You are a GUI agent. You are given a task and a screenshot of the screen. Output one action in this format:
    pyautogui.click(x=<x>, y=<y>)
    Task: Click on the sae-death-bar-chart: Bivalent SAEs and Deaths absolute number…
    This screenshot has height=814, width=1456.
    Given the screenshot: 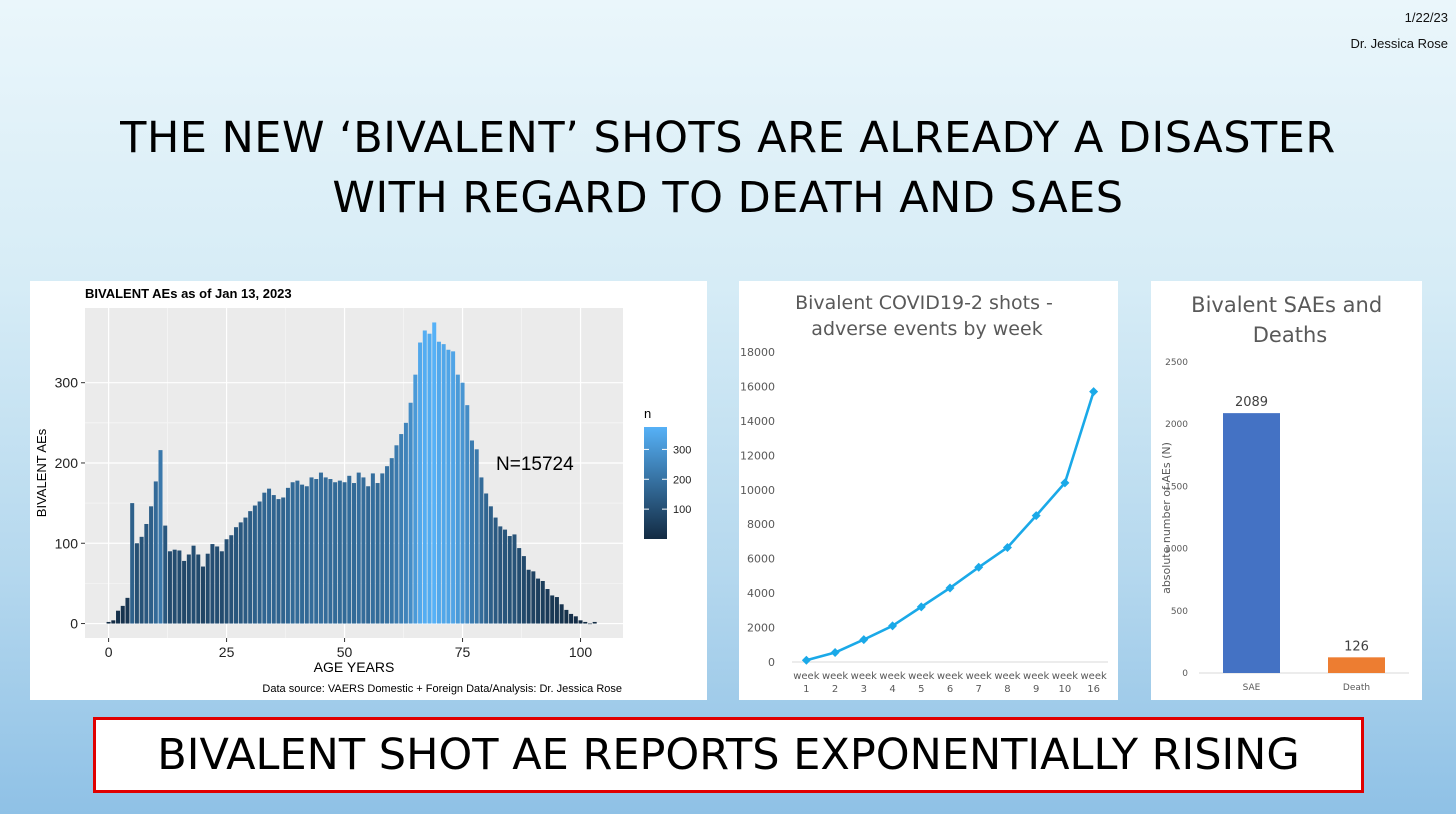 What is the action you would take?
    pyautogui.click(x=1284, y=493)
    